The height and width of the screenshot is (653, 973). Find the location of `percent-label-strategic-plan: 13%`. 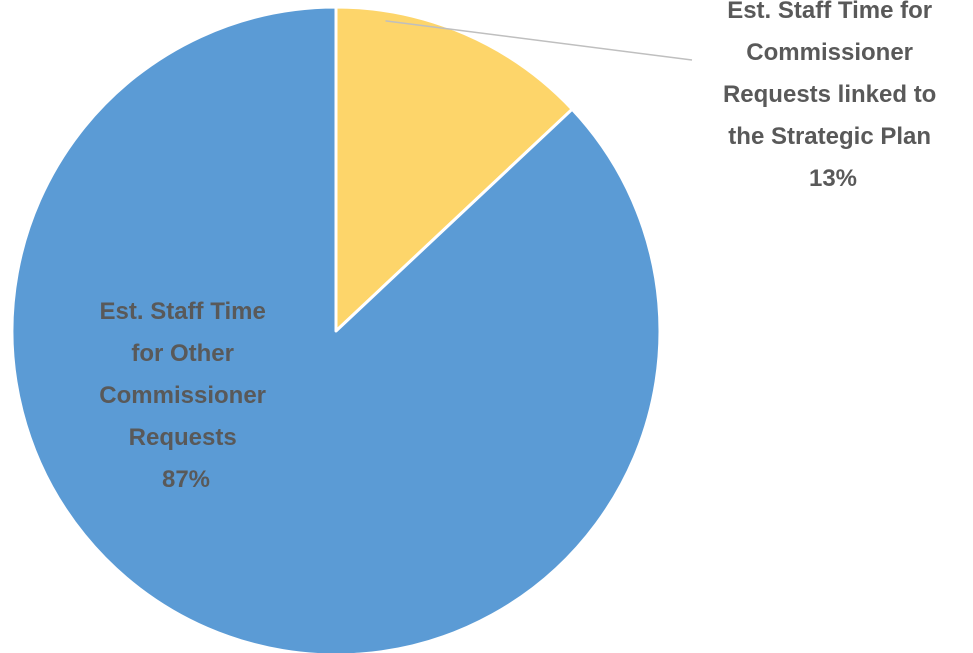

percent-label-strategic-plan: 13% is located at coordinates (833, 178).